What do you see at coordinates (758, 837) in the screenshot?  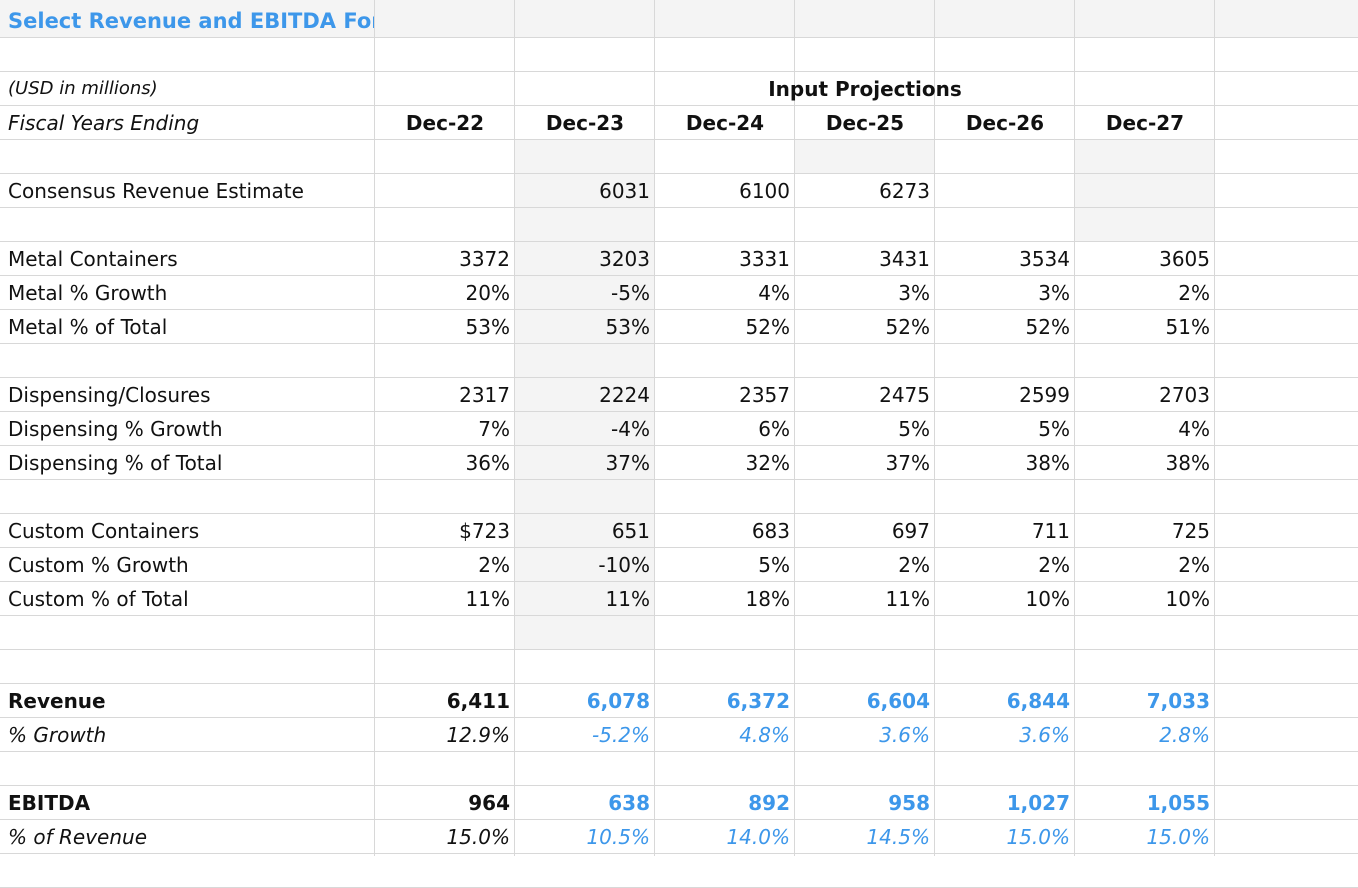 I see `value-cell: 14.0%` at bounding box center [758, 837].